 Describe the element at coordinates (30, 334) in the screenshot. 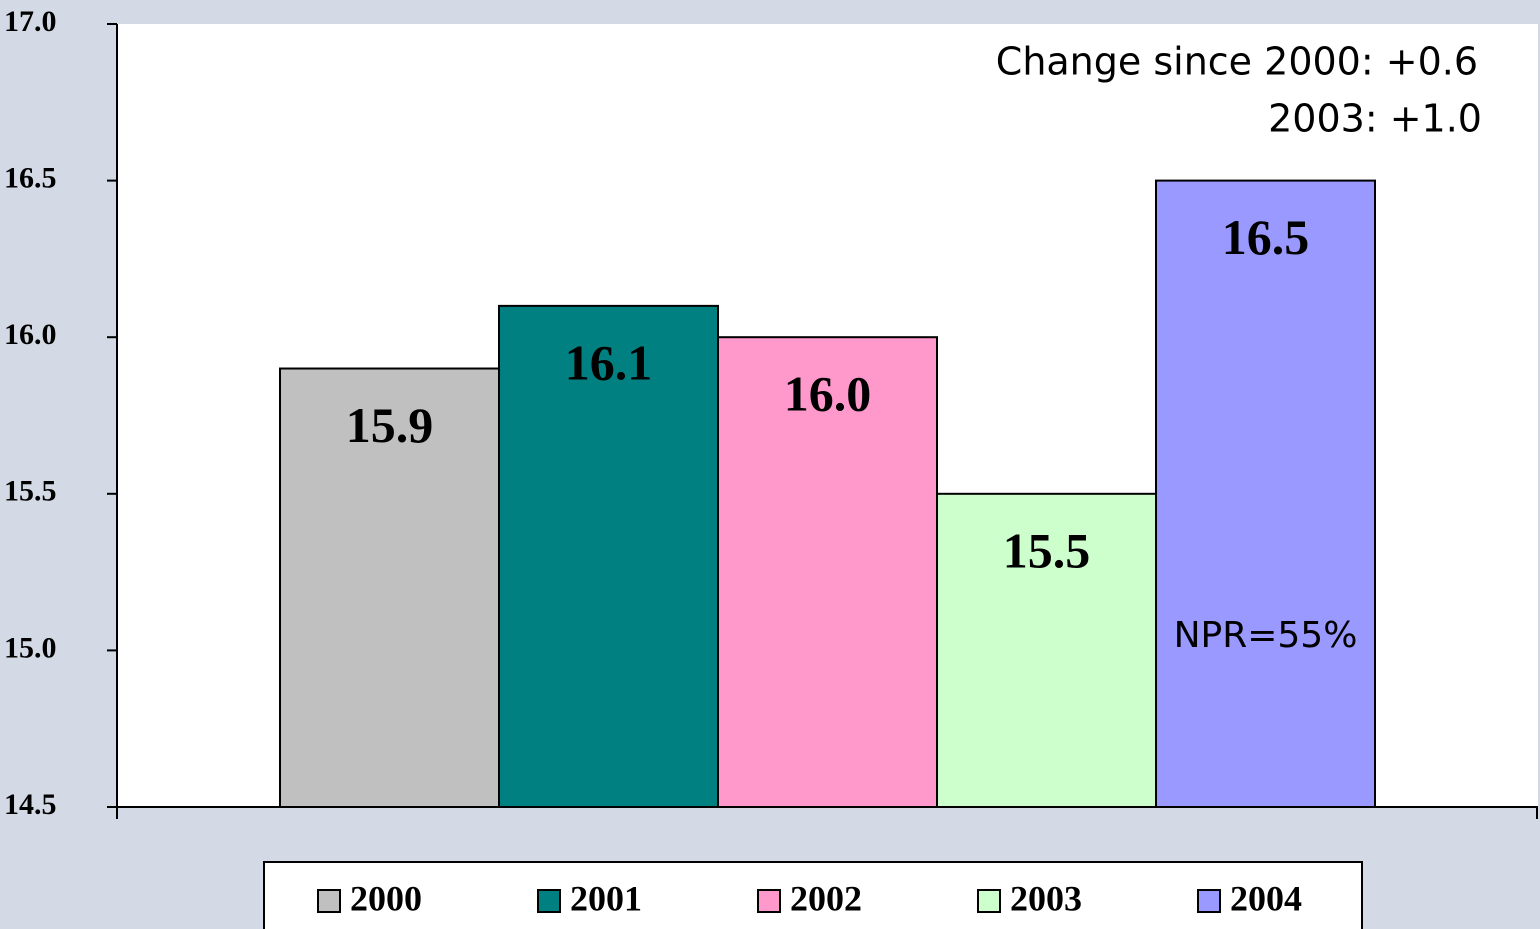

I see `y-tick-label: 16.0` at that location.